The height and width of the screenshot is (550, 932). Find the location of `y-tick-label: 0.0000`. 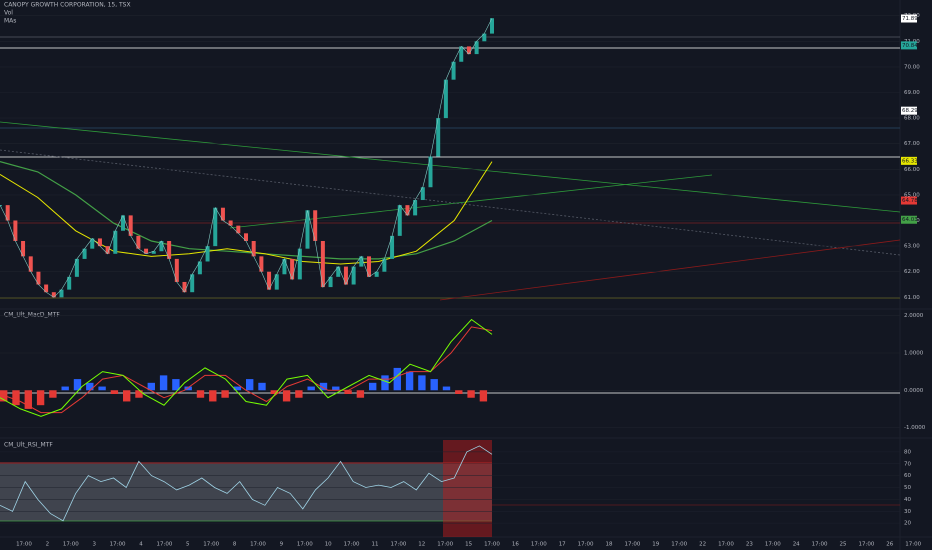

y-tick-label: 0.0000 is located at coordinates (914, 391).